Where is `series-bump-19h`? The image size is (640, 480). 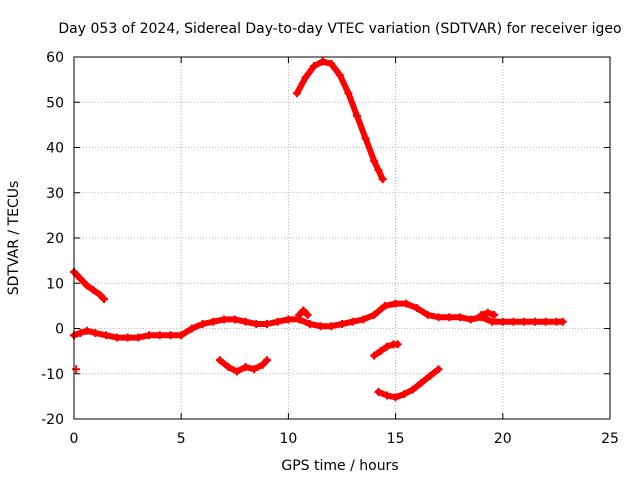 series-bump-19h is located at coordinates (488, 313).